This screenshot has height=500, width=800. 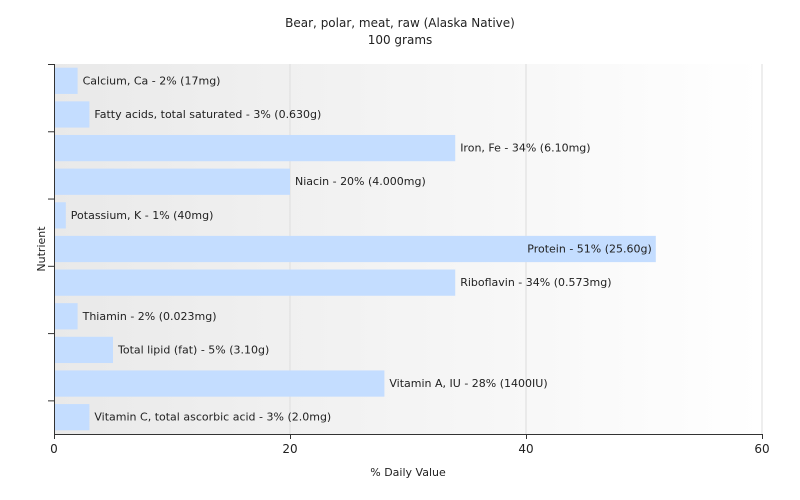 I want to click on x-tick-label: 0, so click(x=54, y=449).